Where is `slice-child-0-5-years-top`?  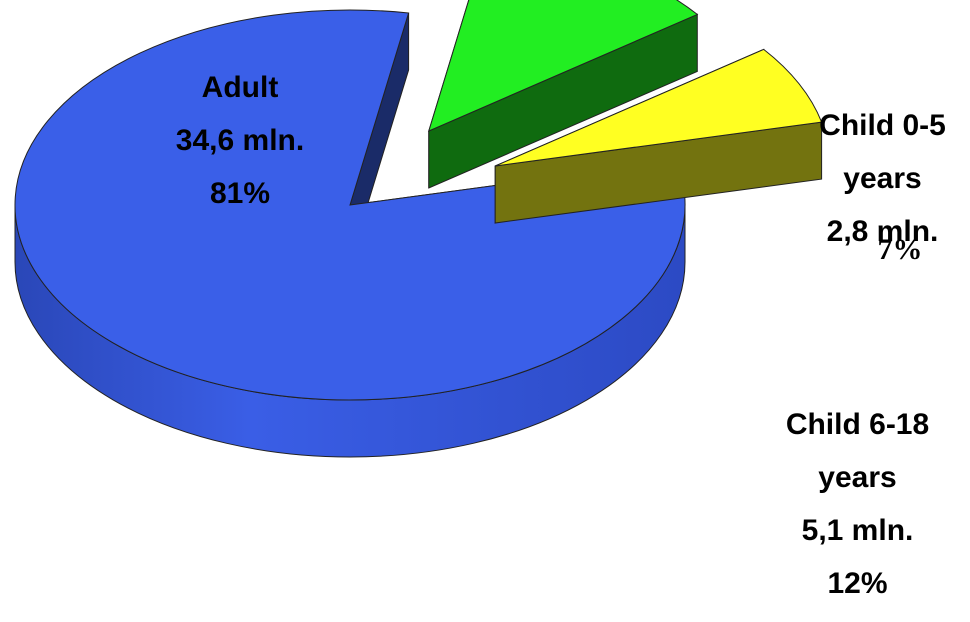
slice-child-0-5-years-top is located at coordinates (659, 107).